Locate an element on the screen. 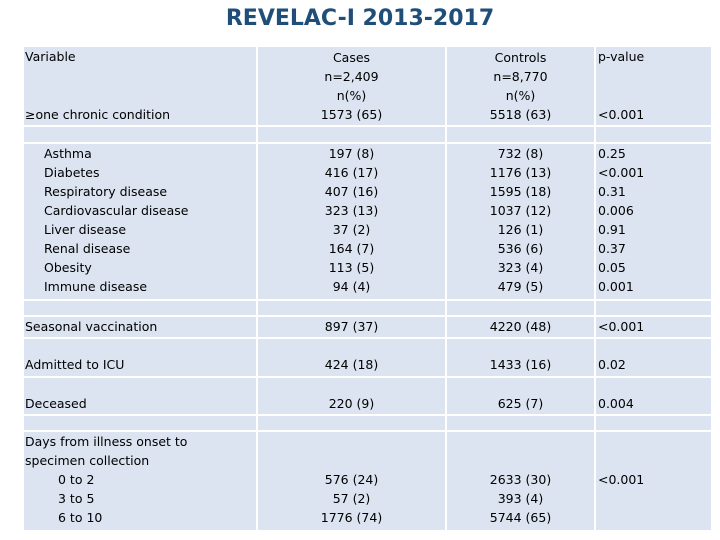 The height and width of the screenshot is (540, 720). condition-pvalue: 0.25 is located at coordinates (612, 153).